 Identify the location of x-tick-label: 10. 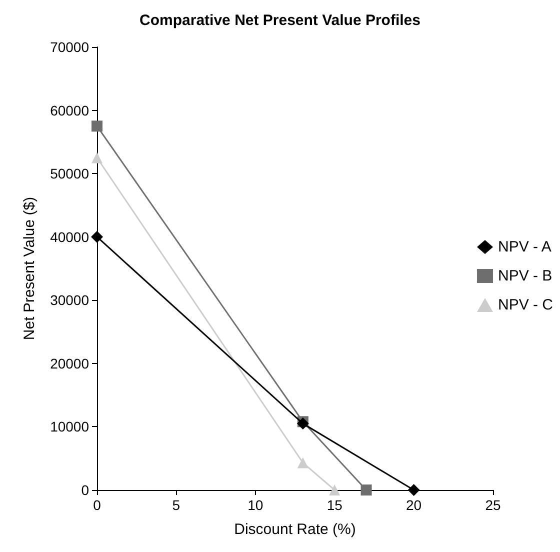
(256, 505).